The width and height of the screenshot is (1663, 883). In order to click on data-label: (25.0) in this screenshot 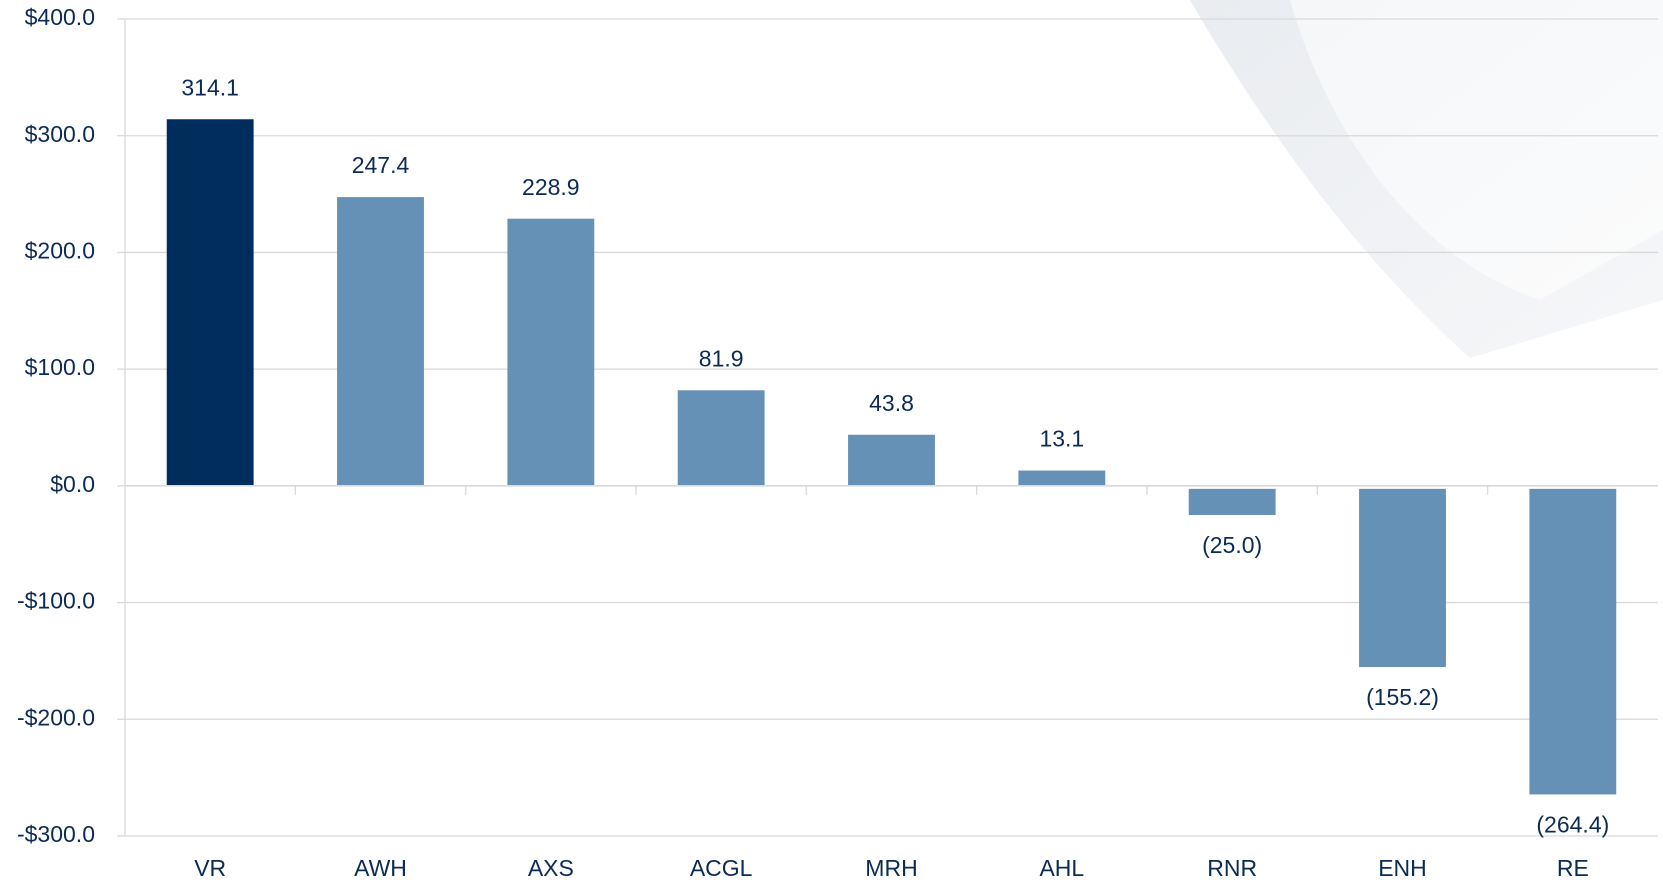, I will do `click(1232, 545)`.